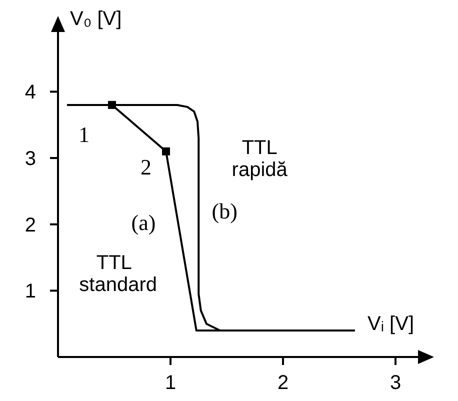 This screenshot has width=458, height=401. Describe the element at coordinates (30, 225) in the screenshot. I see `y-tick-label: 2` at that location.